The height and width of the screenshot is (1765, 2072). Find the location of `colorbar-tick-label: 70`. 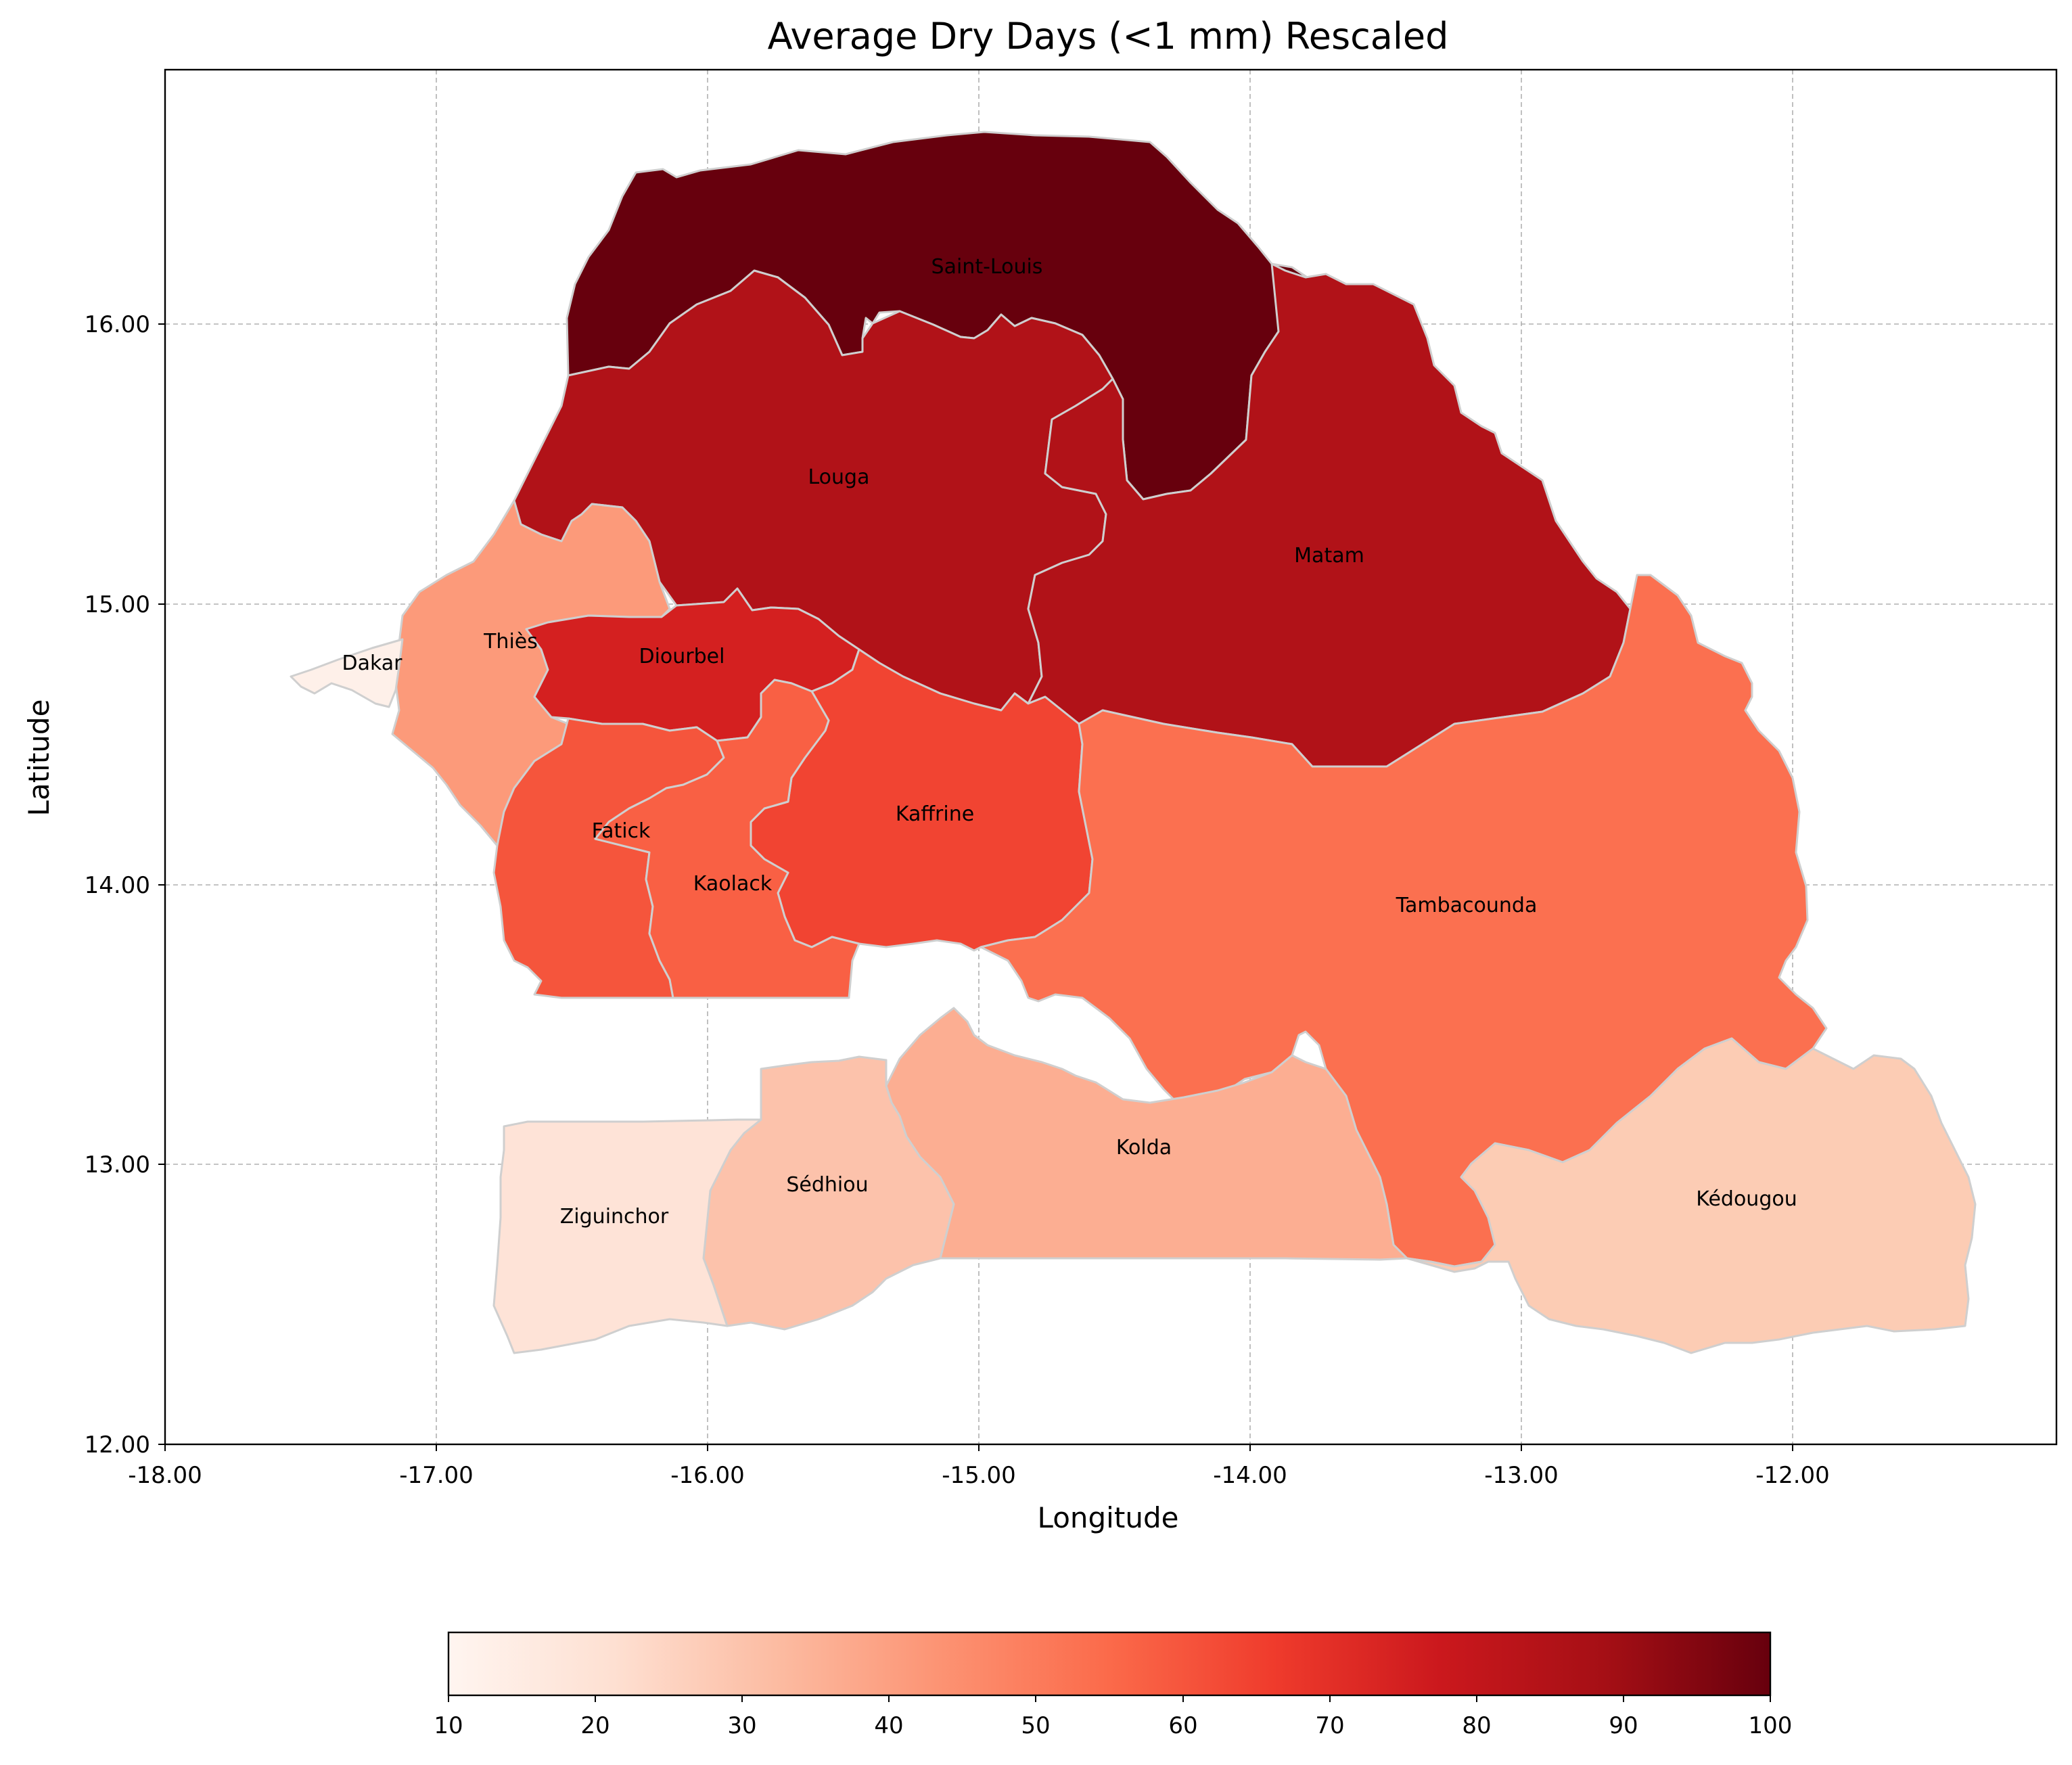

colorbar-tick-label: 70 is located at coordinates (1329, 1725).